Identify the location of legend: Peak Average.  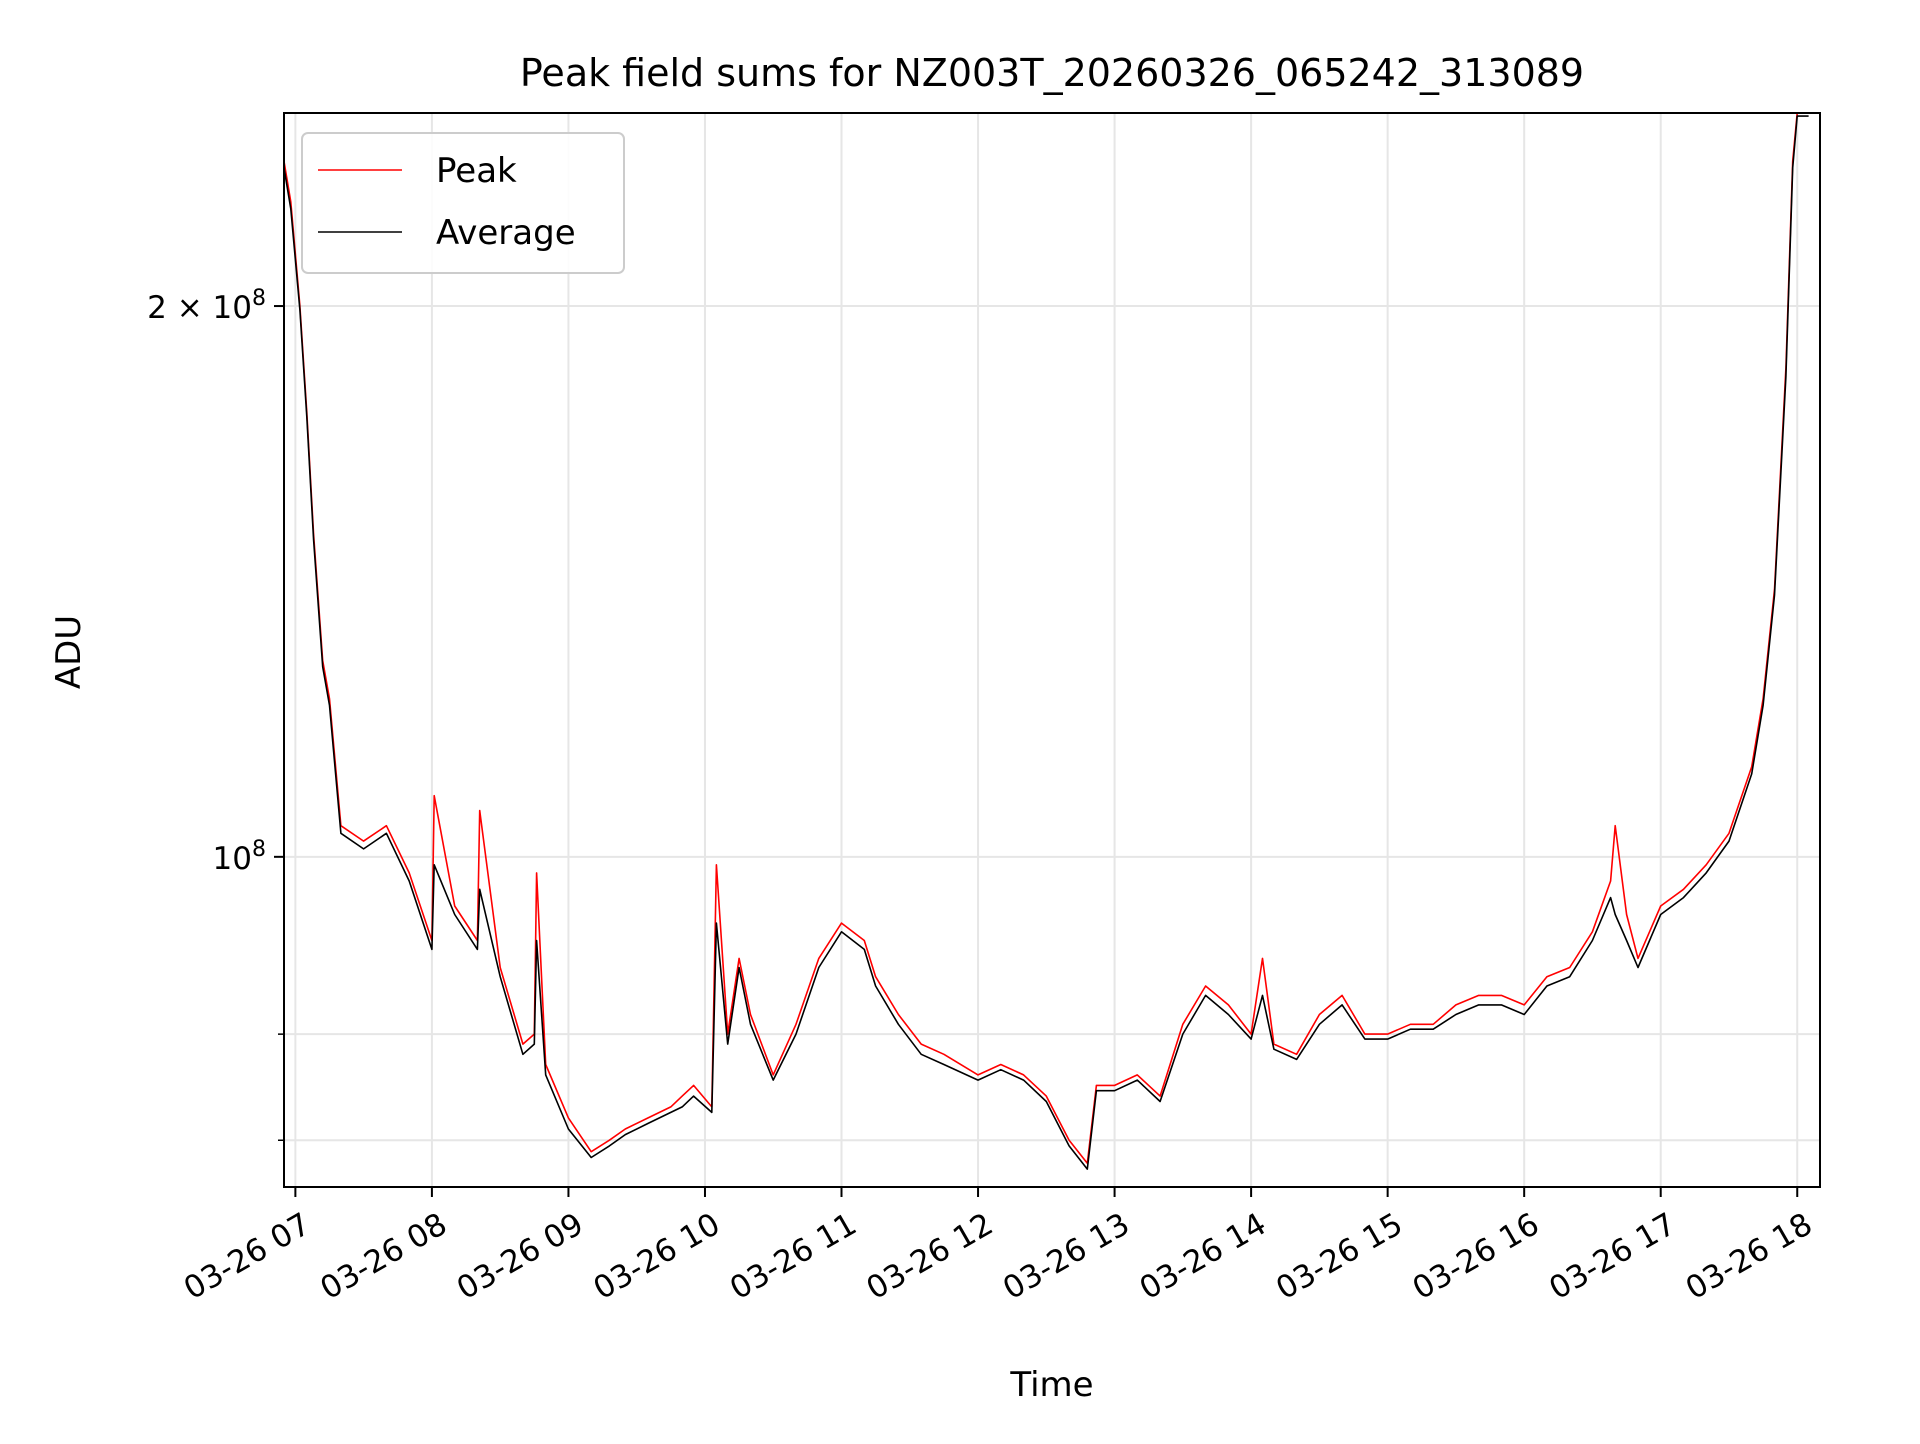
(463, 203).